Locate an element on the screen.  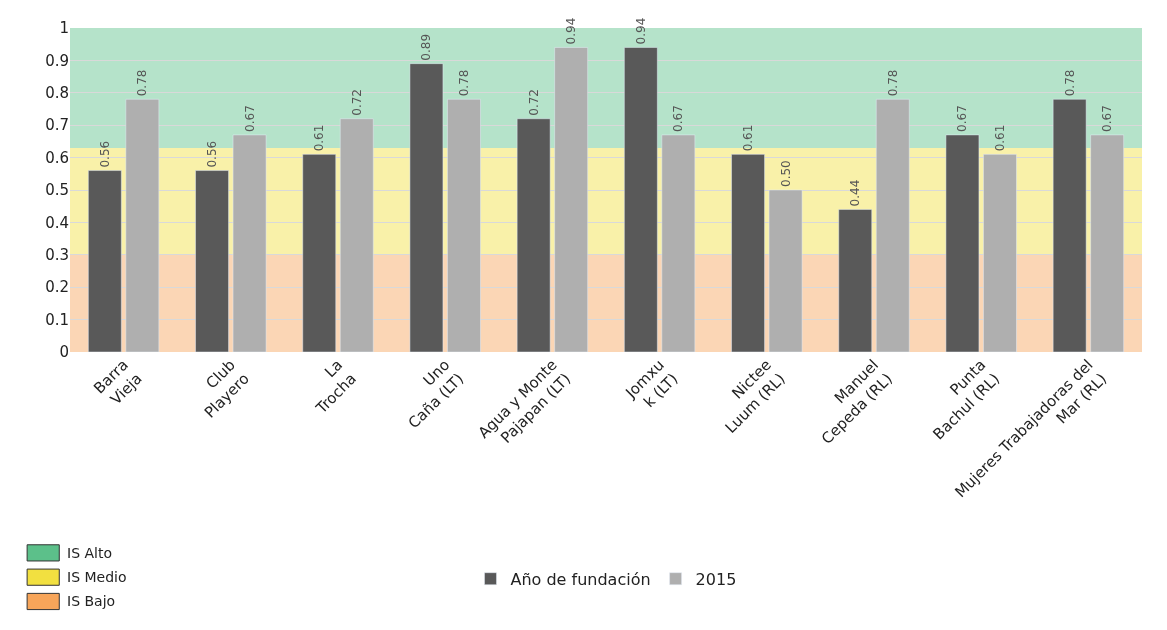
y-tick-label: 0.7 is located at coordinates (57, 125).